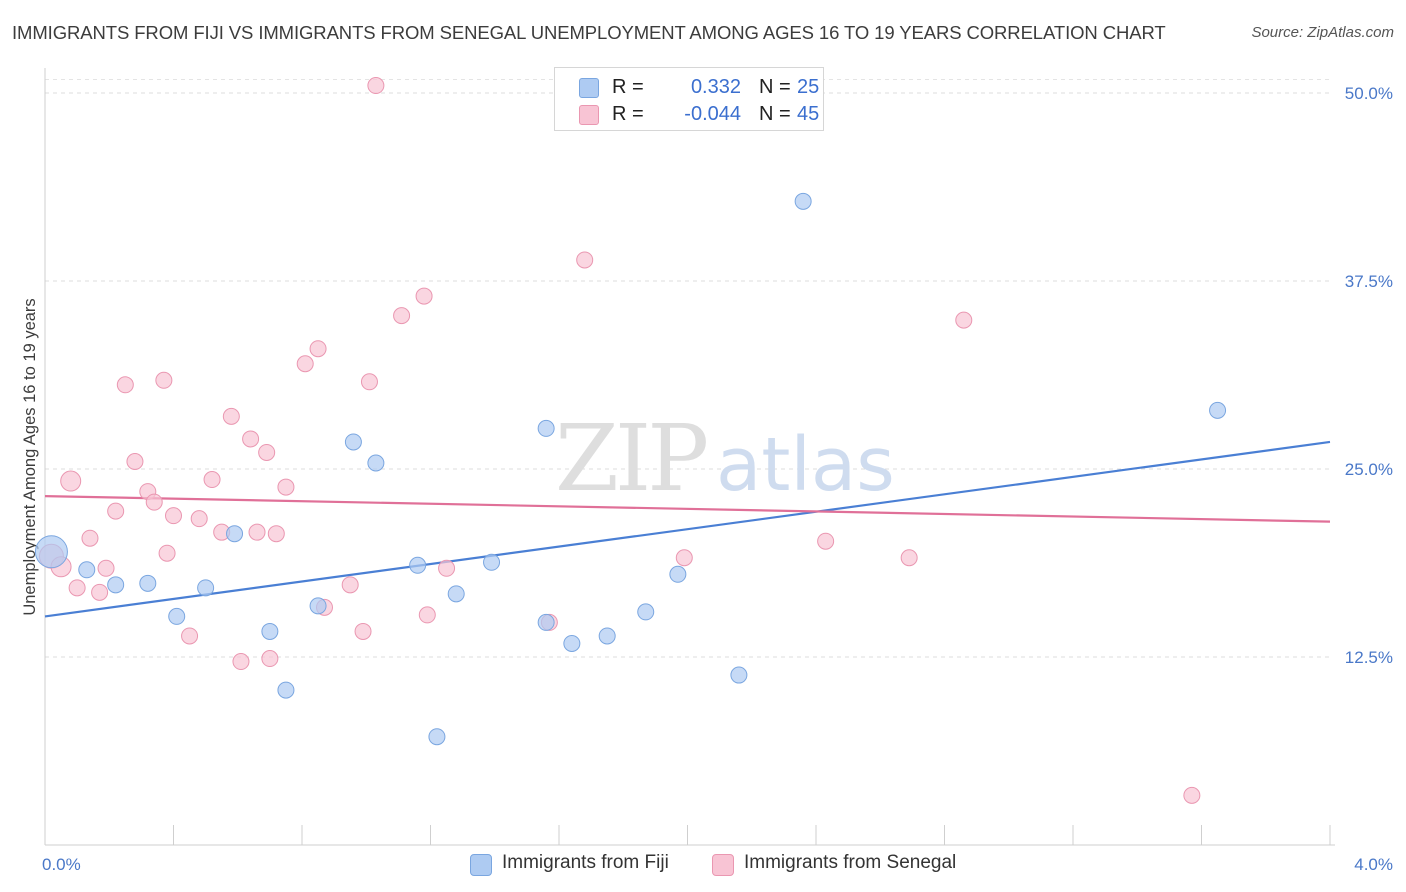  I want to click on watermark: ZIP atlas, so click(725, 458).